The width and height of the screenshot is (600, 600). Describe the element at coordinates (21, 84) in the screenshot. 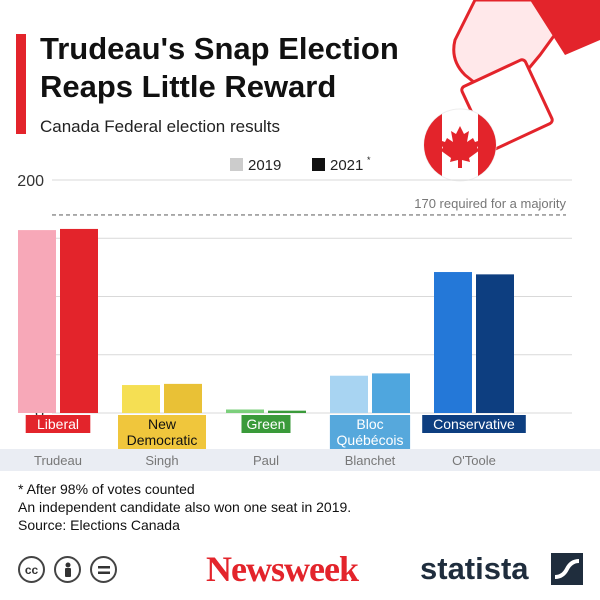

I see `title-accent-bar` at that location.